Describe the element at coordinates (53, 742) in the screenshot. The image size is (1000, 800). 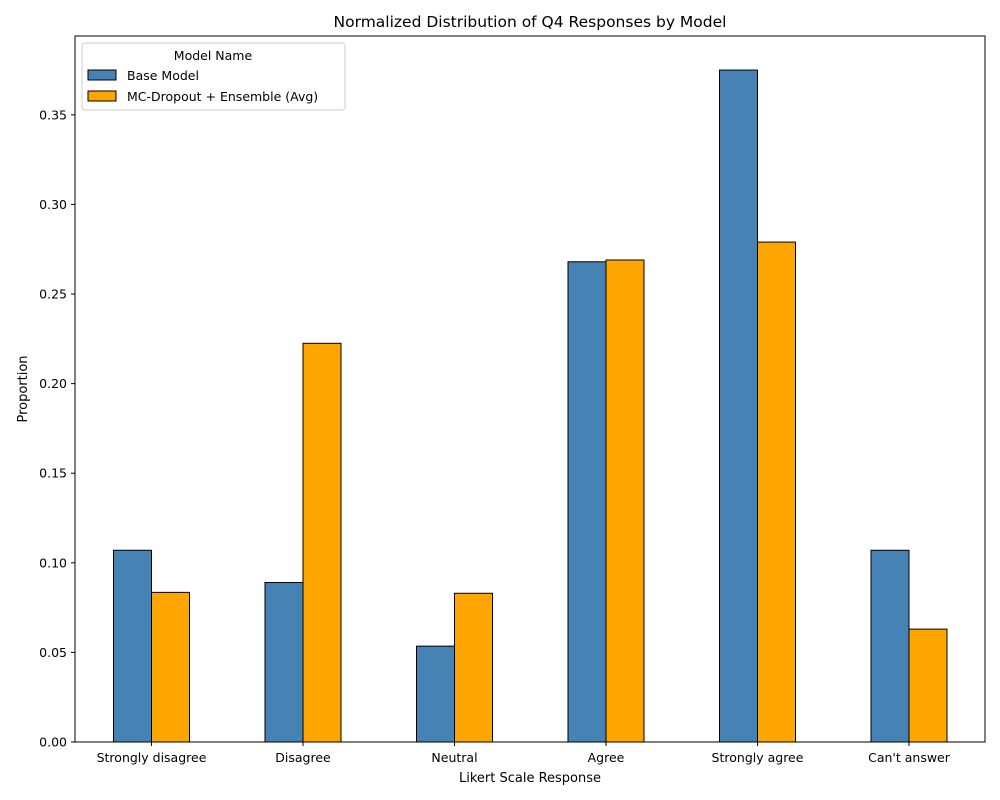
I see `y-tick-label: 0.00` at that location.